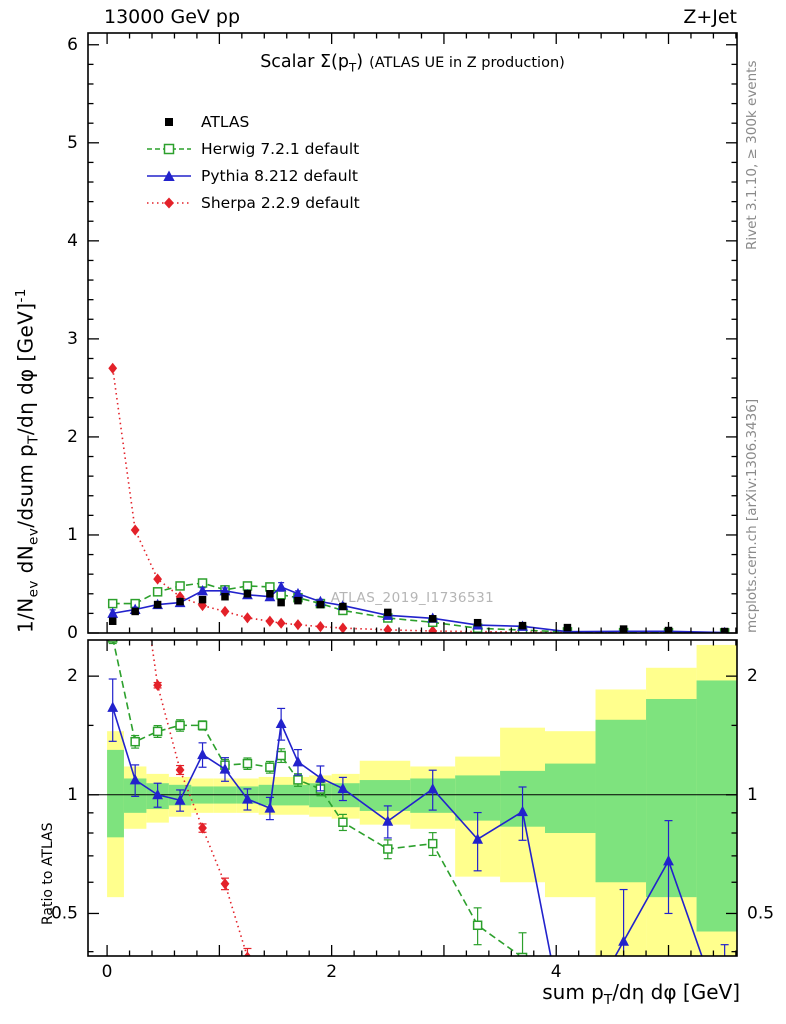 This screenshot has width=786, height=1024. I want to click on herwig-marker-icon, so click(169, 148).